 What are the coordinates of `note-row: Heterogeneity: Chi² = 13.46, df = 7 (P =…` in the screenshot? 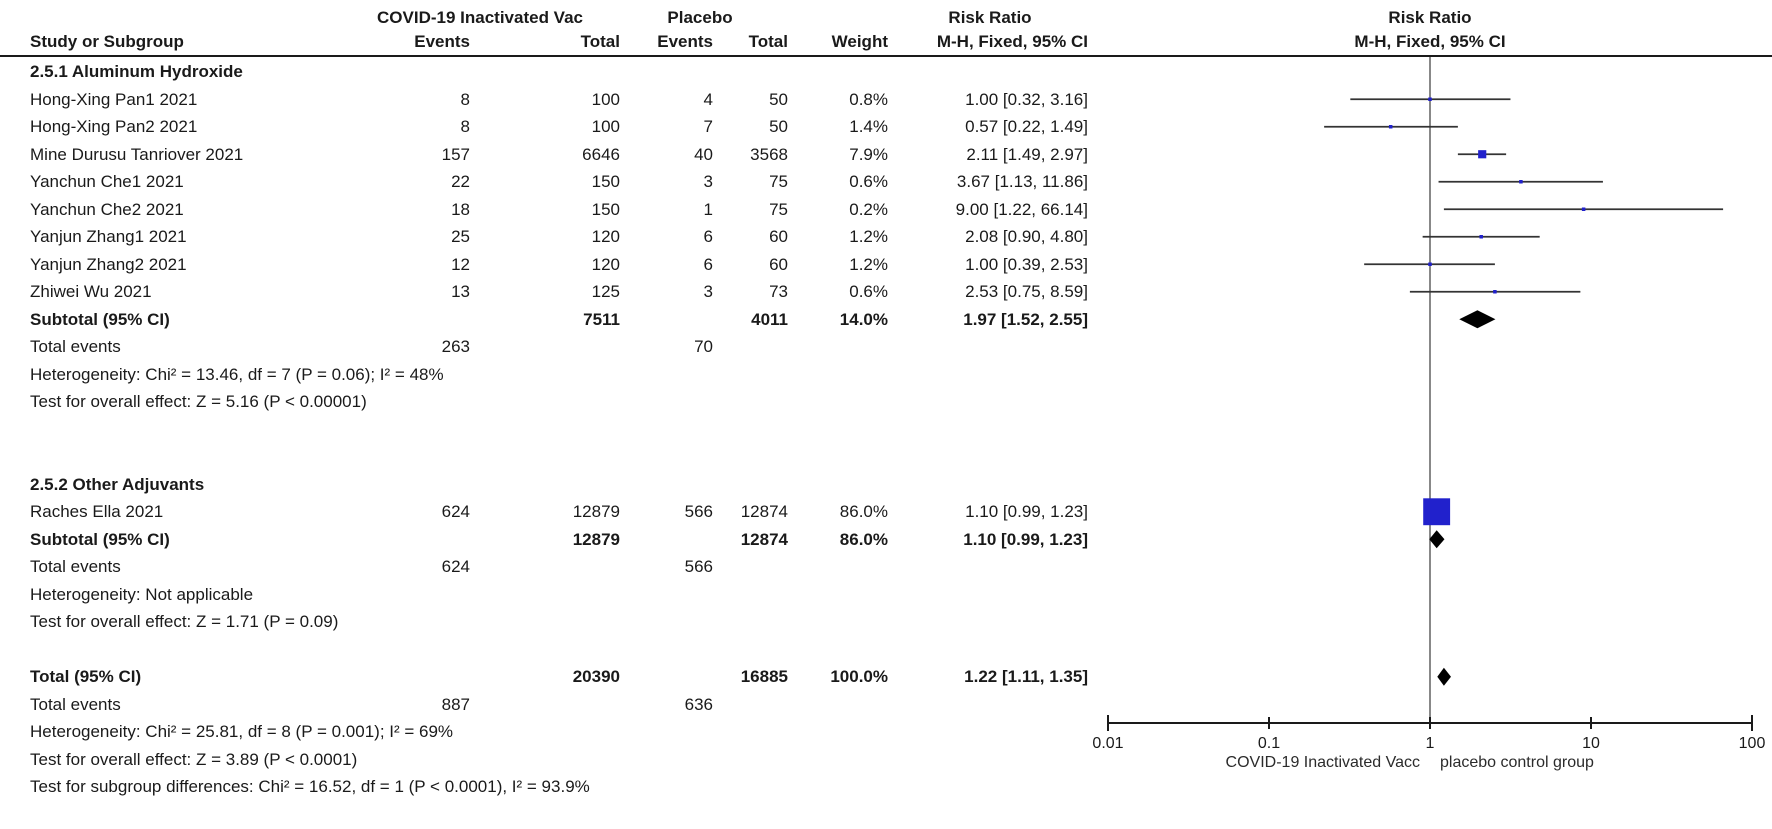 It's located at (886, 375).